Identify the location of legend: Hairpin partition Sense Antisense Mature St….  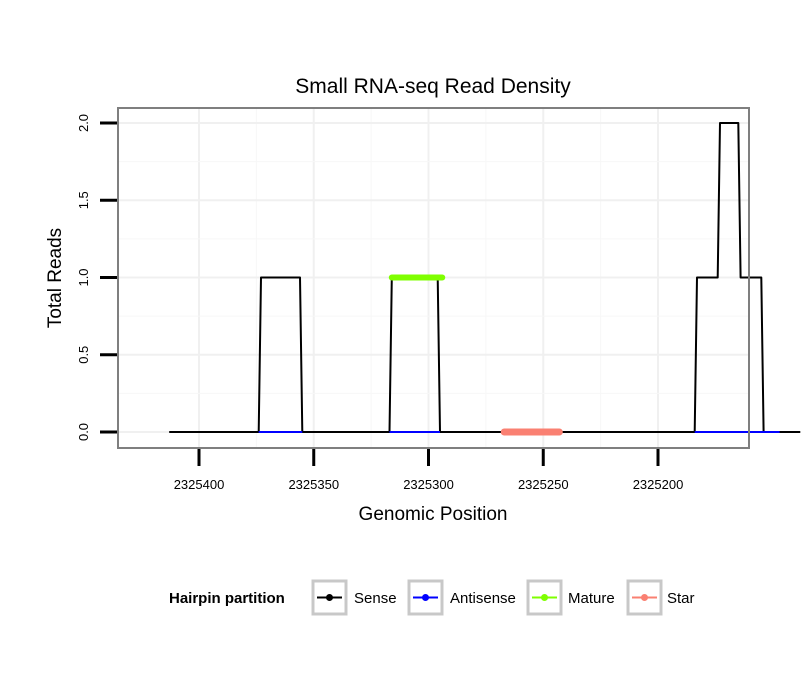
(432, 597).